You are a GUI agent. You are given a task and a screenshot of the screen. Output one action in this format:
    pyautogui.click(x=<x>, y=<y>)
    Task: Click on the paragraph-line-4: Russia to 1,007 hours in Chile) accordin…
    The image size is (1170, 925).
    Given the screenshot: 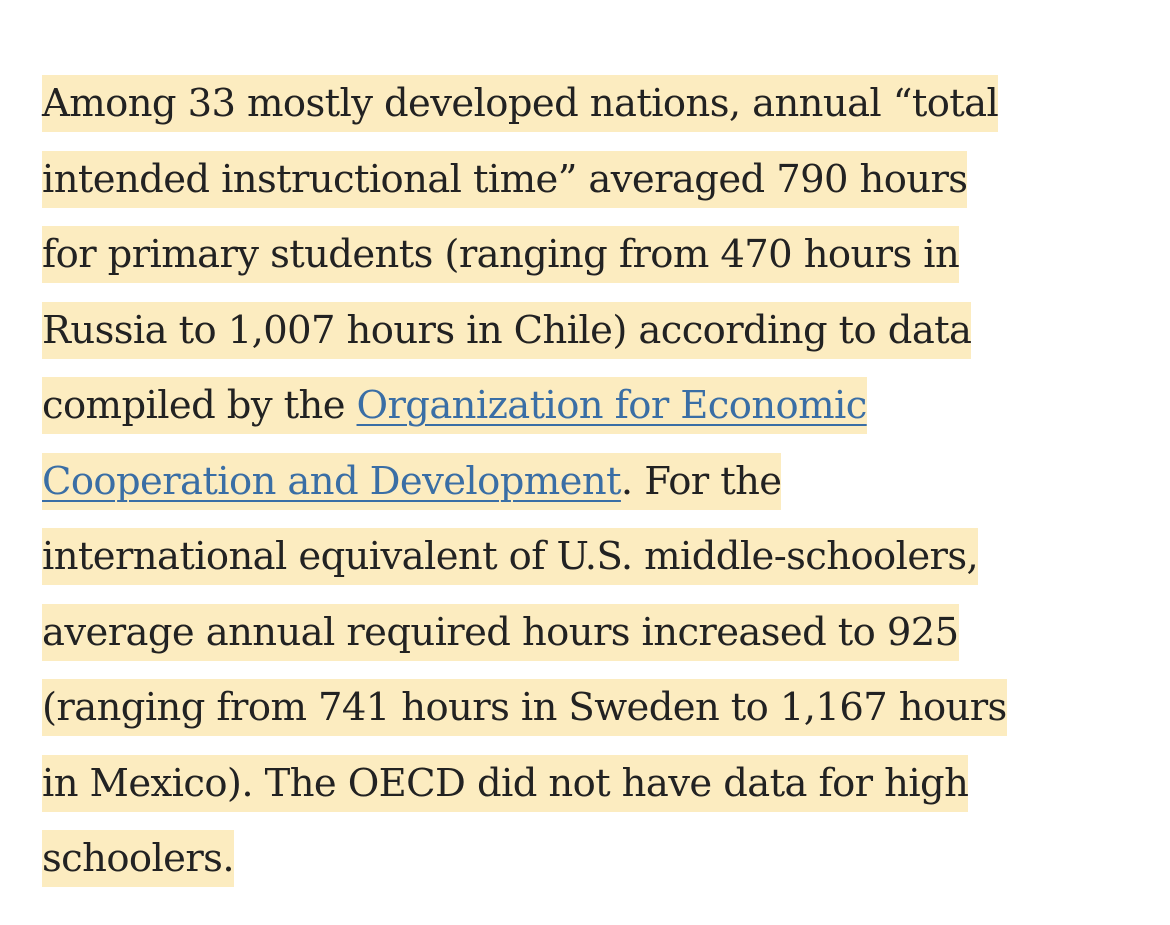 What is the action you would take?
    pyautogui.click(x=584, y=331)
    